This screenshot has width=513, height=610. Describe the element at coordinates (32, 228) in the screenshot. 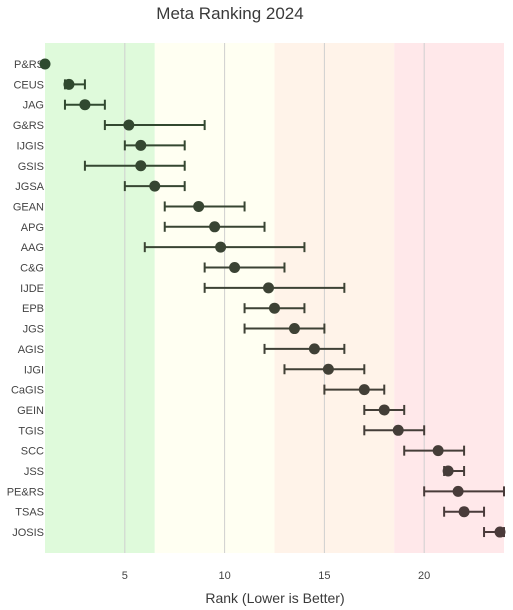

I see `y-label-apg: APG` at that location.